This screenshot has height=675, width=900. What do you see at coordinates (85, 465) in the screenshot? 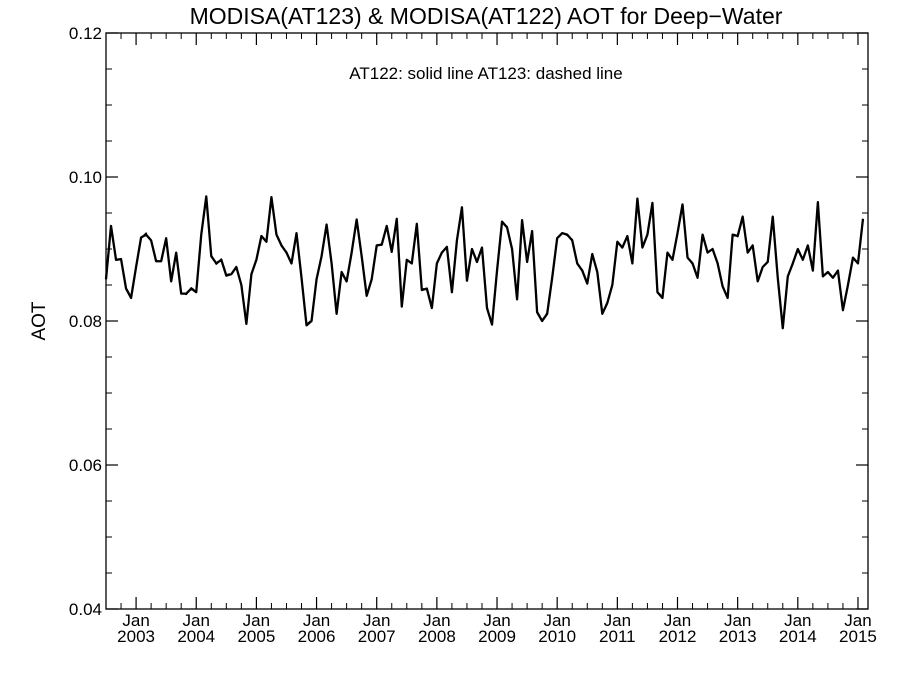
I see `y-tick-label: 0.06` at bounding box center [85, 465].